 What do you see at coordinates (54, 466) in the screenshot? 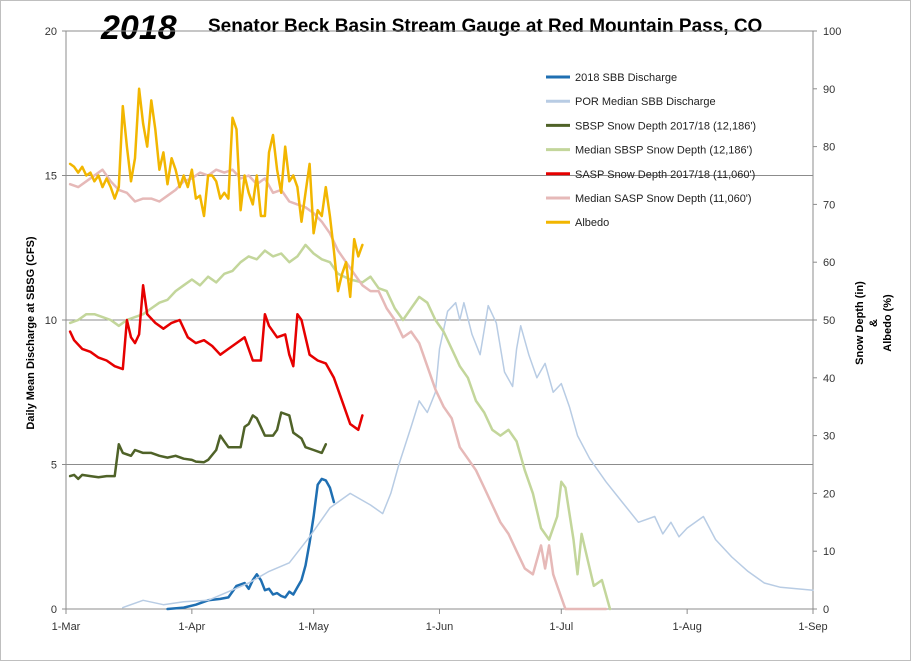
I see `y-left-tick-label: 5` at bounding box center [54, 466].